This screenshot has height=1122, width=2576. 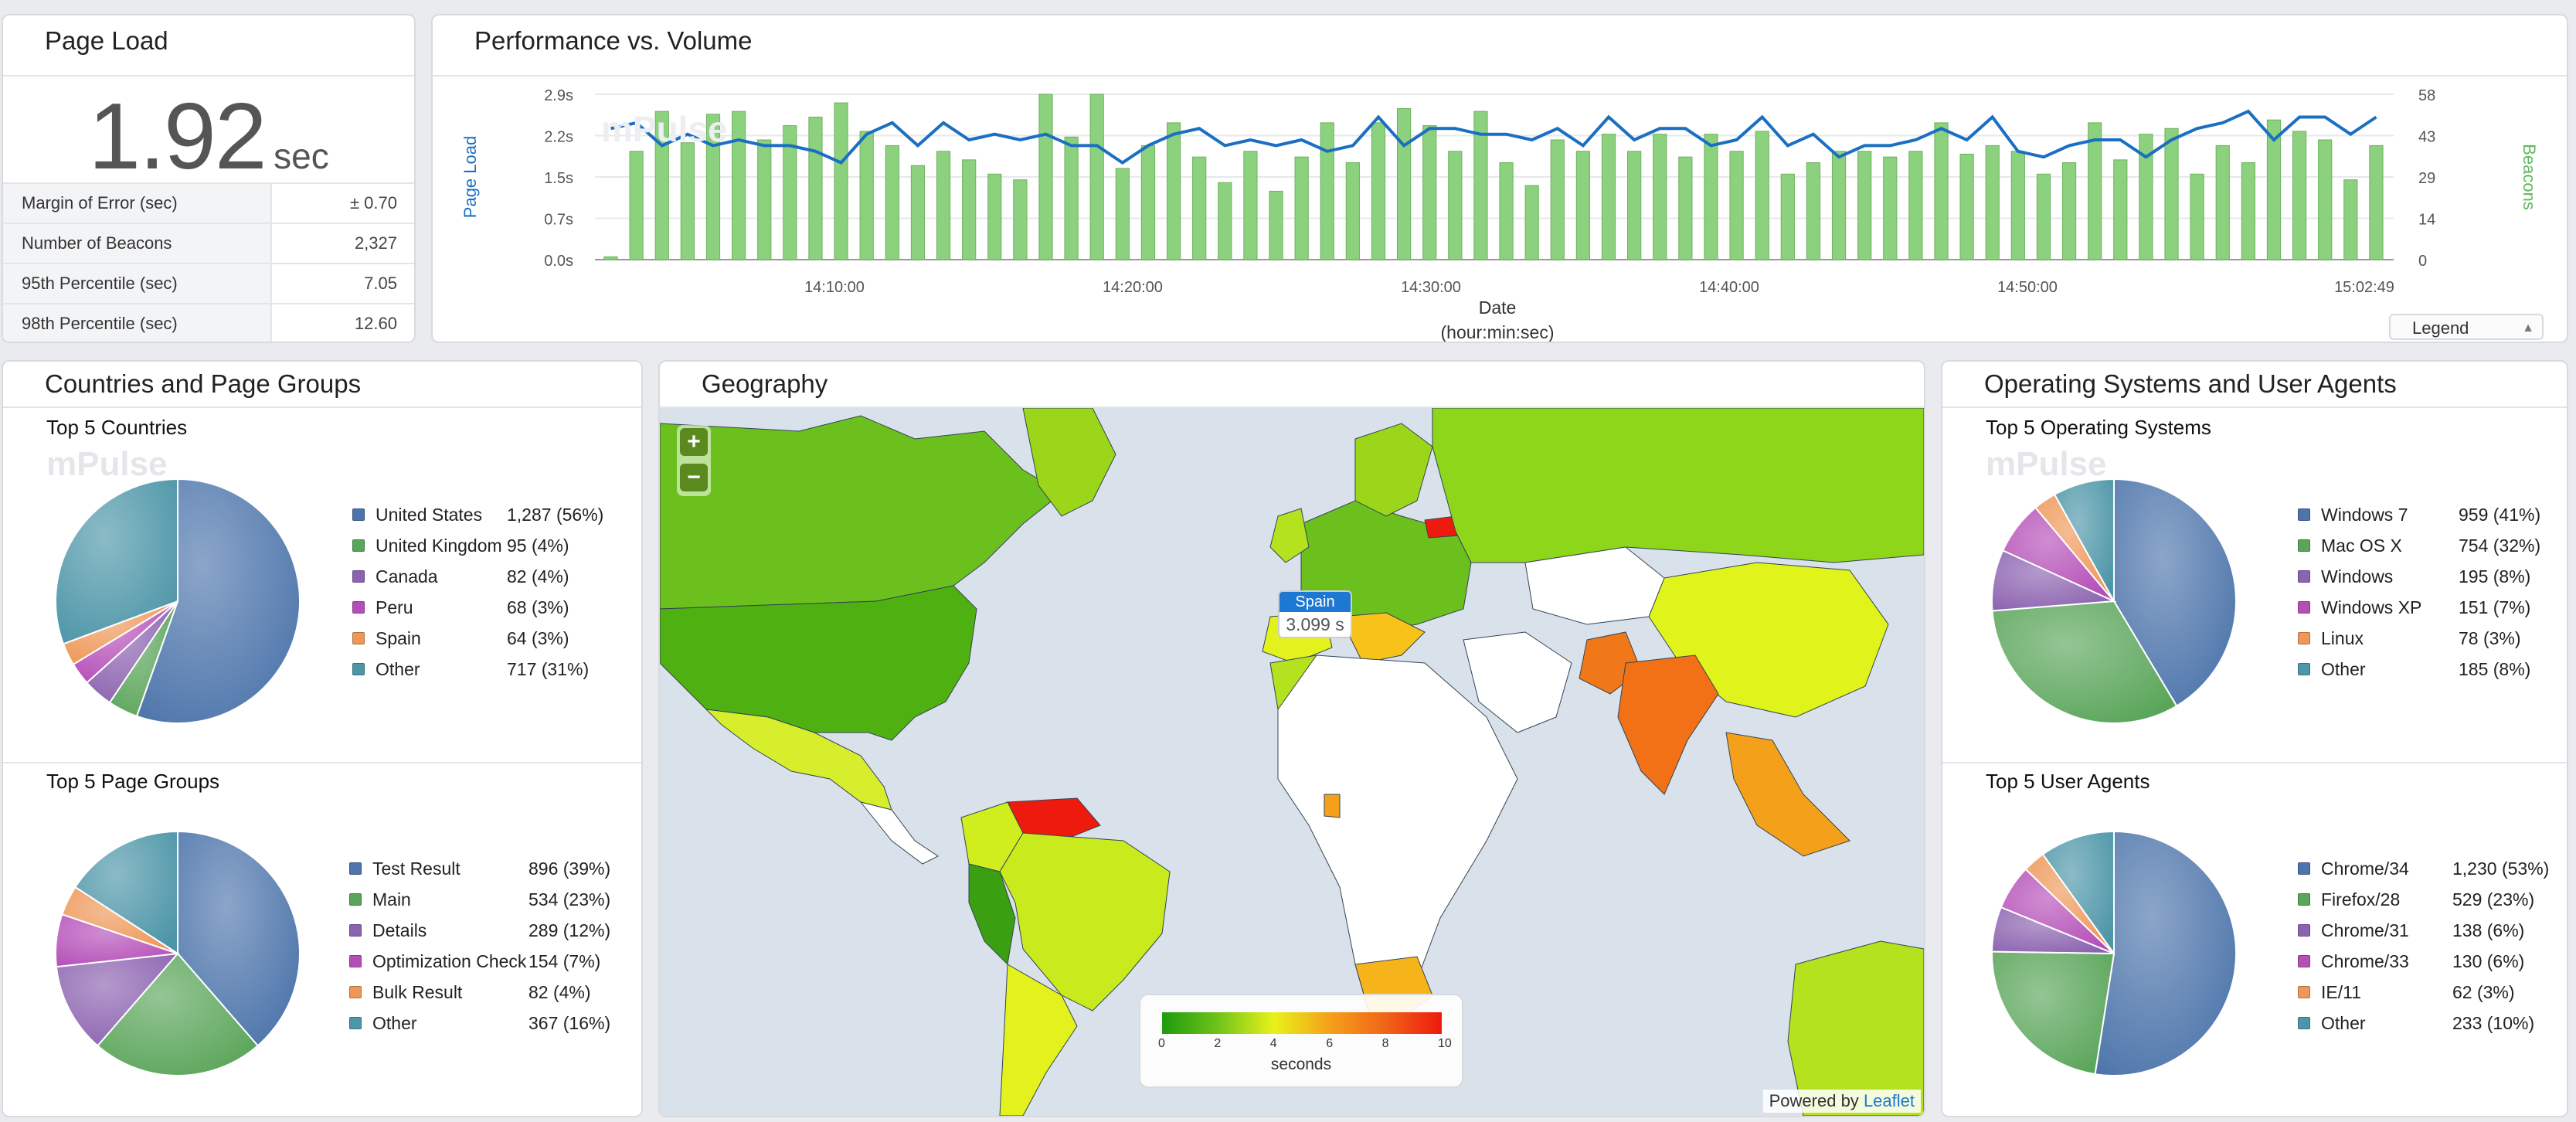 I want to click on legend-item: Main 534 (23%), so click(x=488, y=899).